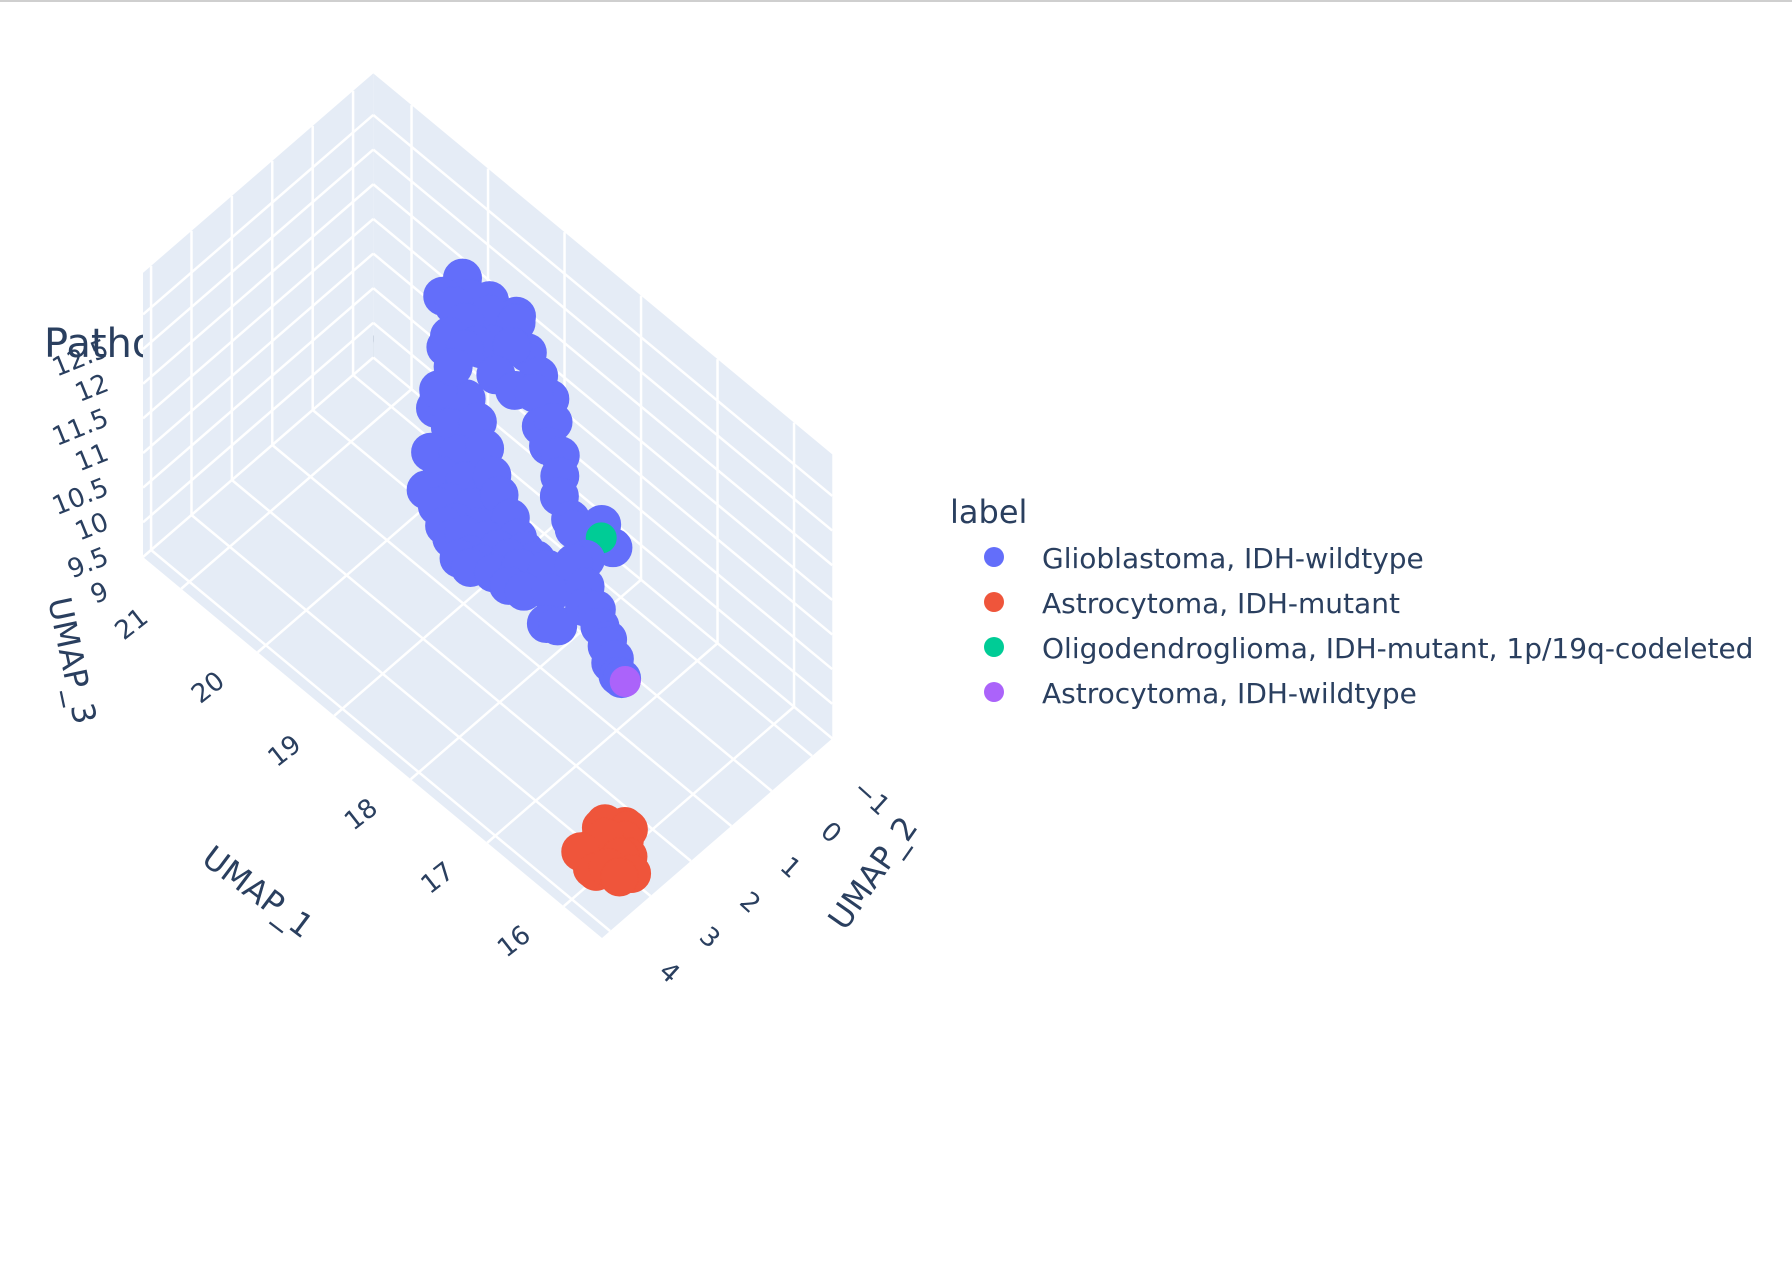 The height and width of the screenshot is (1286, 1792). Describe the element at coordinates (790, 867) in the screenshot. I see `y-tick-label: 1` at that location.